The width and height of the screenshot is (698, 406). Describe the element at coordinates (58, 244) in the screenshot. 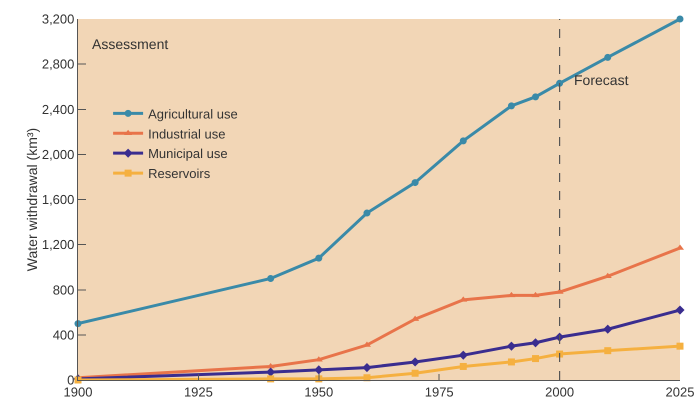

I see `y-tick-label: 1,200` at that location.